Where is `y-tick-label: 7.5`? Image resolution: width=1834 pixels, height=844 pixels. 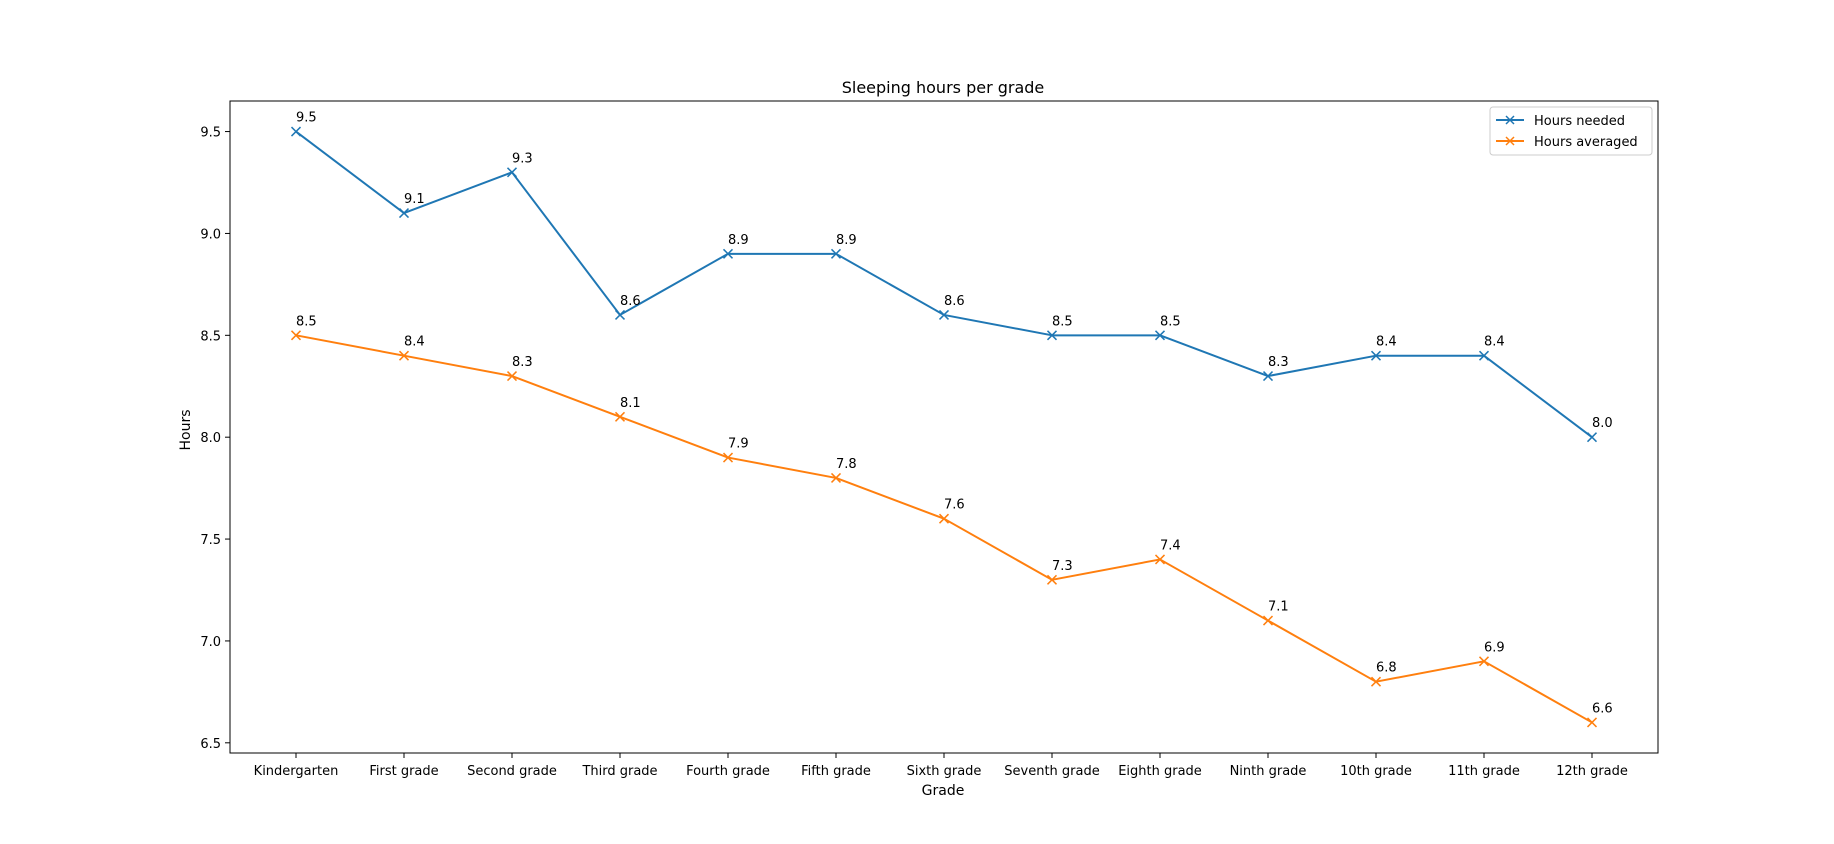
y-tick-label: 7.5 is located at coordinates (210, 540).